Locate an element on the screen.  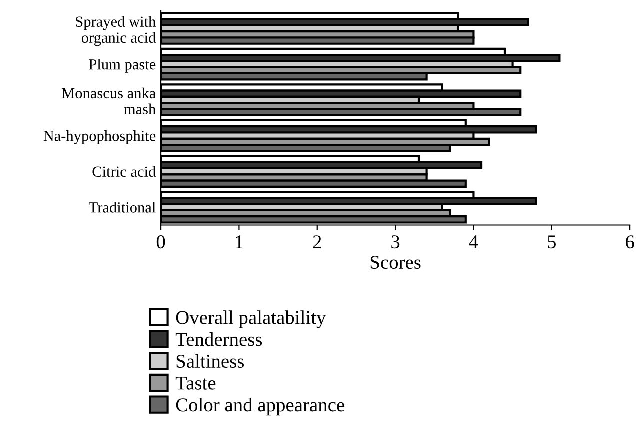
x-tick-label: 6 is located at coordinates (630, 242).